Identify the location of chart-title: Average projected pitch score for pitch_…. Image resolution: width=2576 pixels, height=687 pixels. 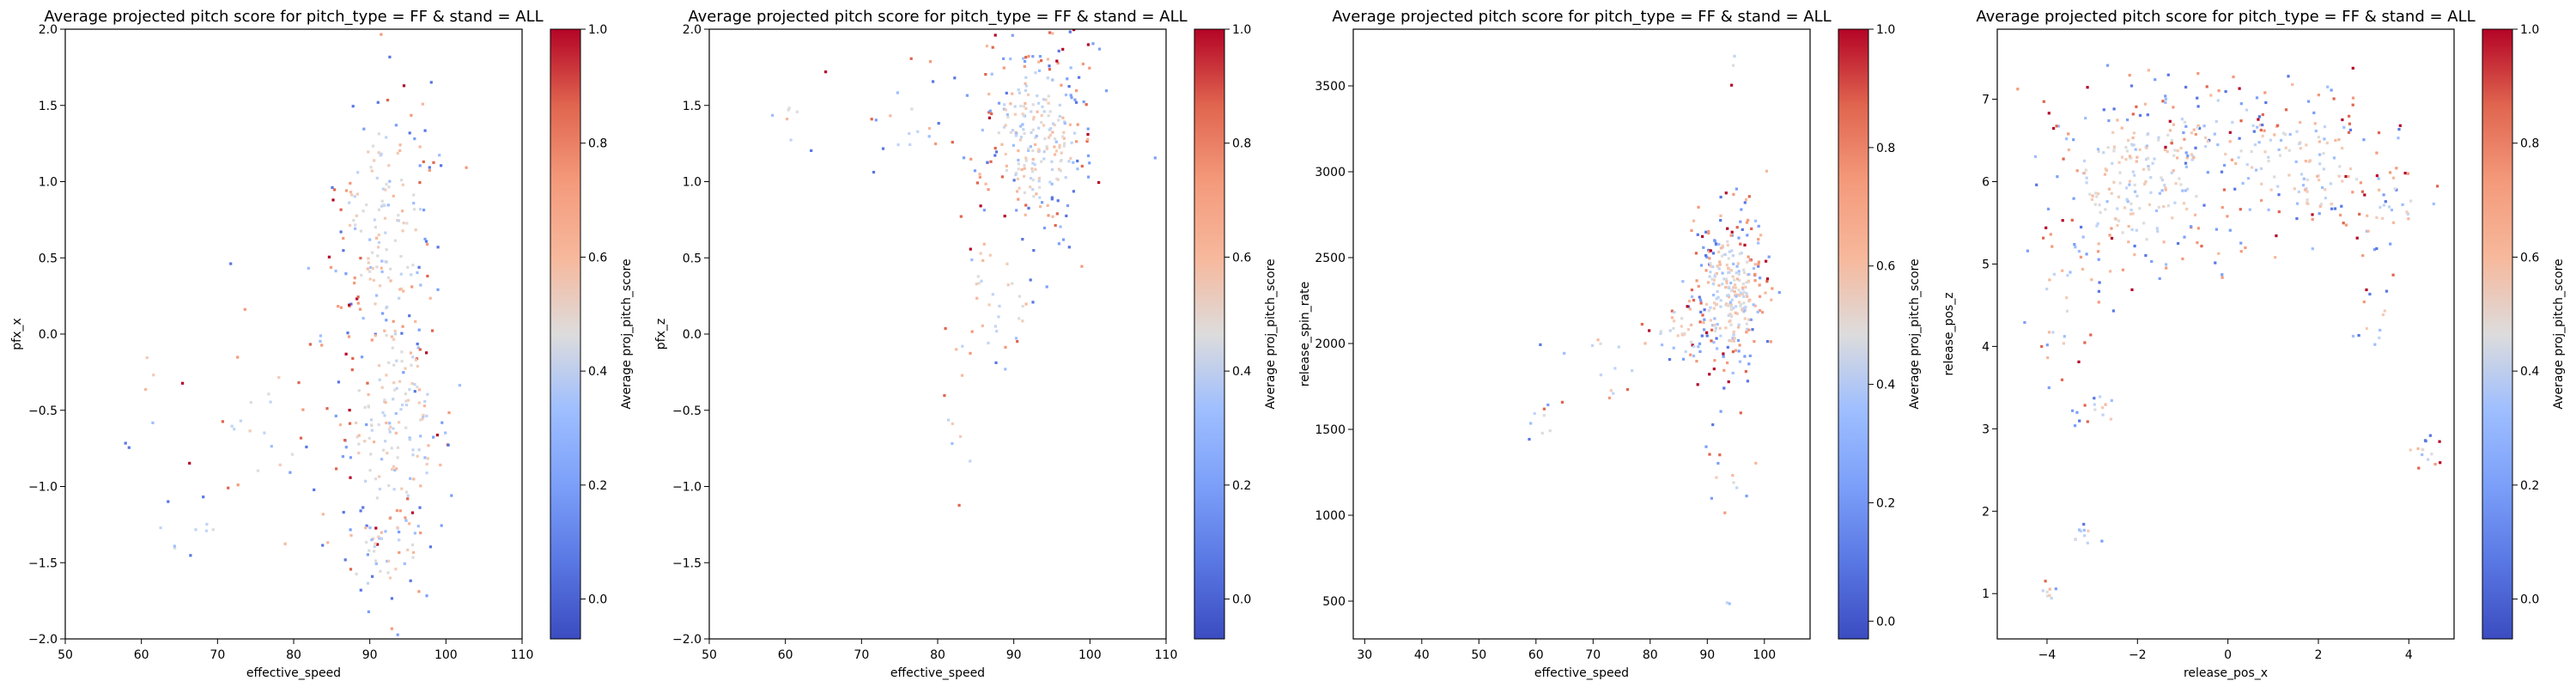
(293, 17).